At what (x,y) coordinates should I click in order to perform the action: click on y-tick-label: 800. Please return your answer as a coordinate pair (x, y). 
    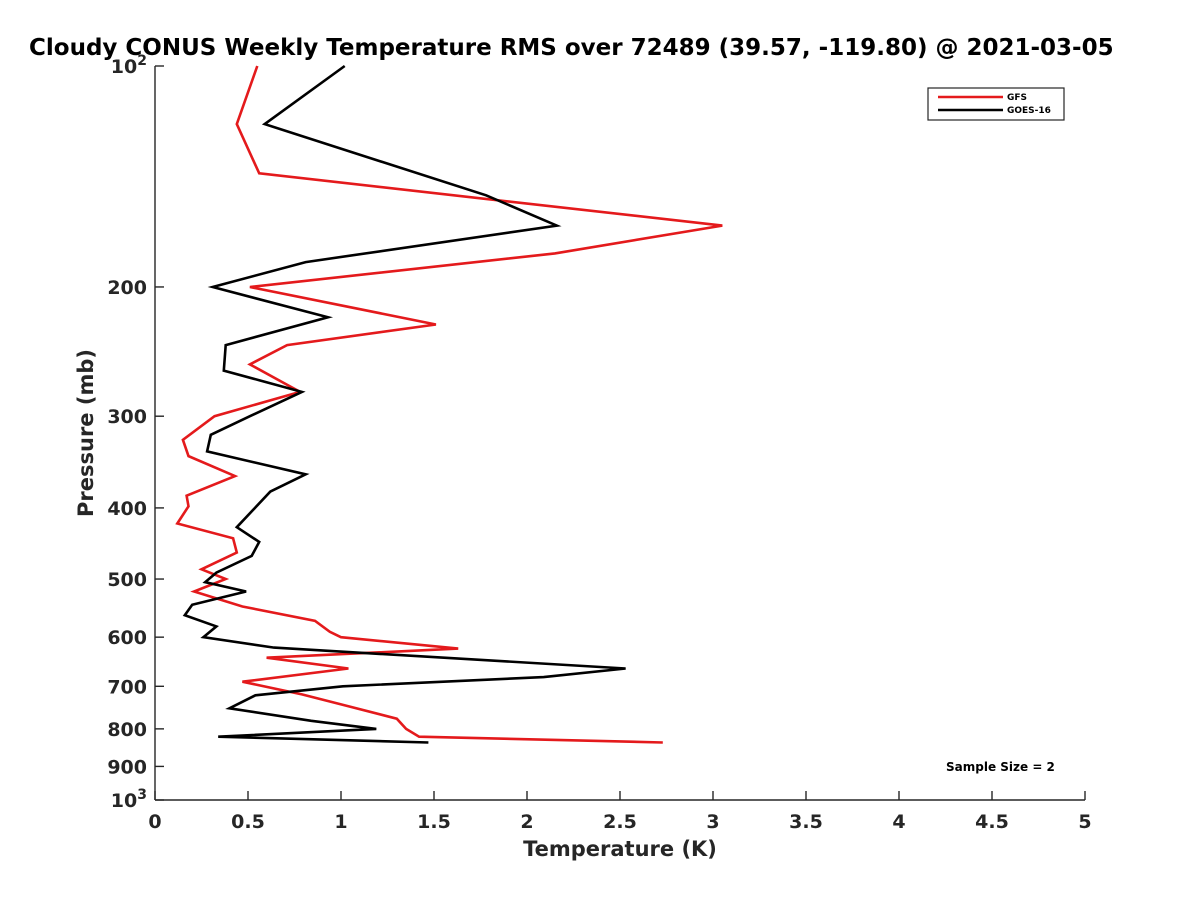
    Looking at the image, I should click on (127, 730).